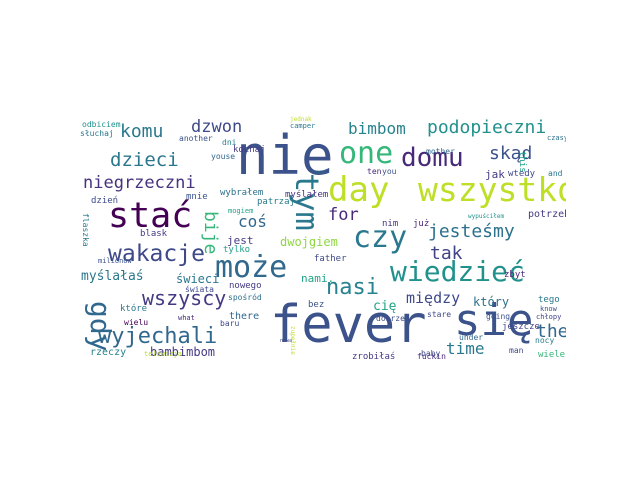 Image resolution: width=640 pixels, height=480 pixels. I want to click on word-myslalas: myślałaś, so click(112, 276).